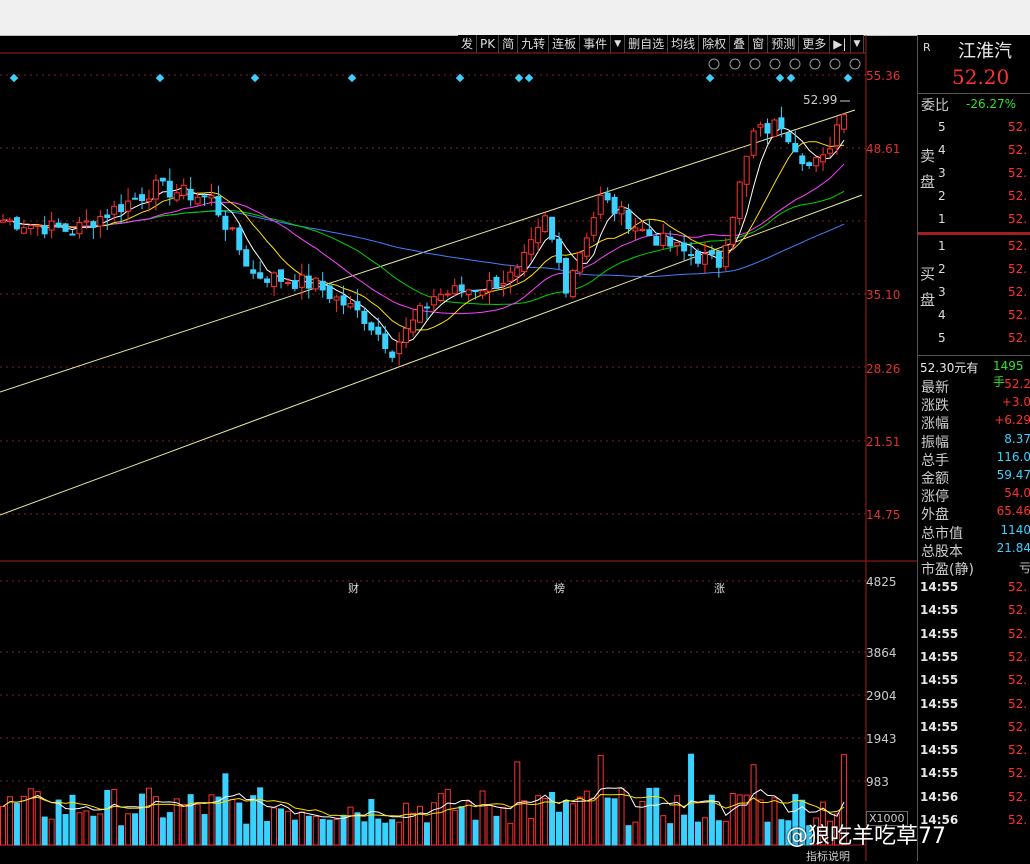 The height and width of the screenshot is (864, 1030). What do you see at coordinates (935, 497) in the screenshot?
I see `stat-label: 涨停` at bounding box center [935, 497].